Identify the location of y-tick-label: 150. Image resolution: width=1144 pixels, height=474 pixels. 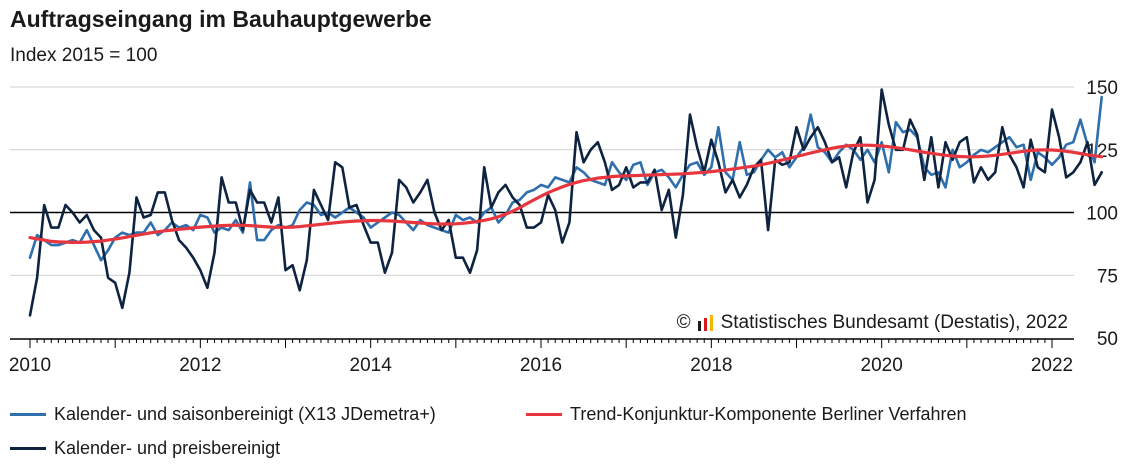
(1102, 88).